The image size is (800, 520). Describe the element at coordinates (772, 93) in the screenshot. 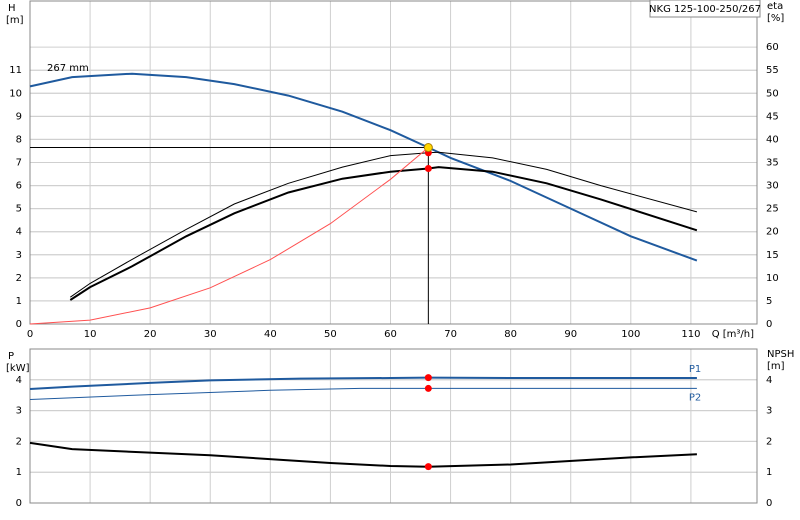

I see `y2-tick-label: 50` at that location.